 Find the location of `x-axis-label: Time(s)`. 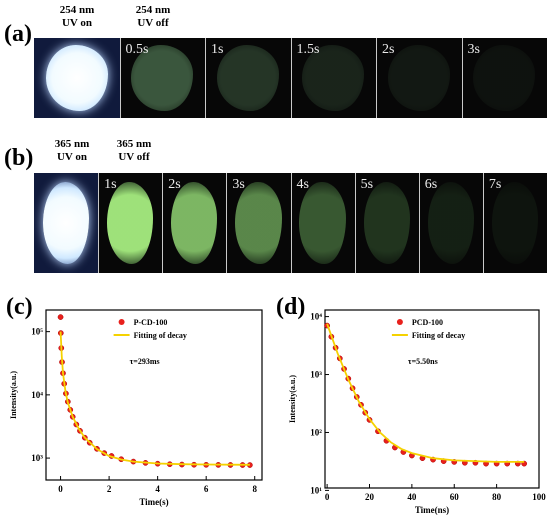

x-axis-label: Time(s) is located at coordinates (153, 502).